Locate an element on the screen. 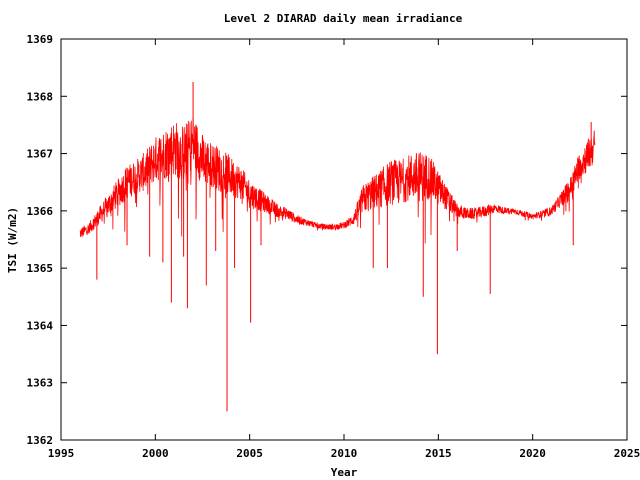  y-tick-label: 1362 is located at coordinates (40, 440).